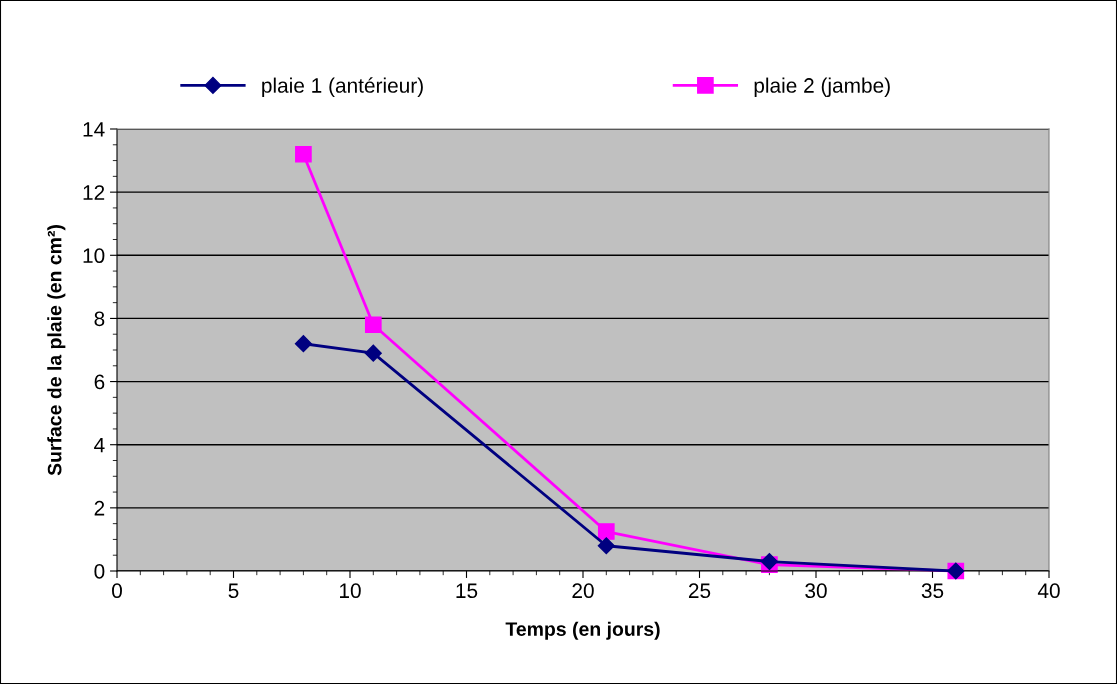 The image size is (1117, 684). I want to click on x-tick-label: 40, so click(1048, 591).